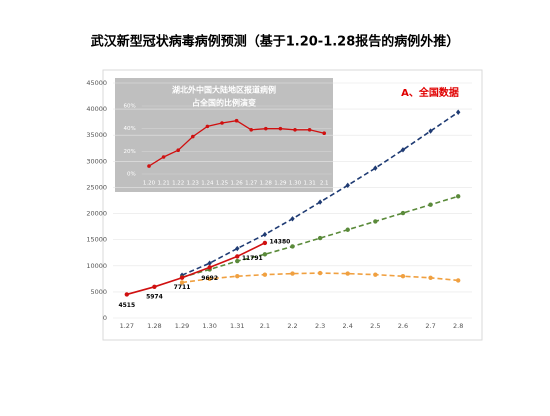  Describe the element at coordinates (275, 42) in the screenshot. I see `chart-title: 武汉新型冠状病毒病例预测（基于1.20-1.28报告的病例外推）` at that location.